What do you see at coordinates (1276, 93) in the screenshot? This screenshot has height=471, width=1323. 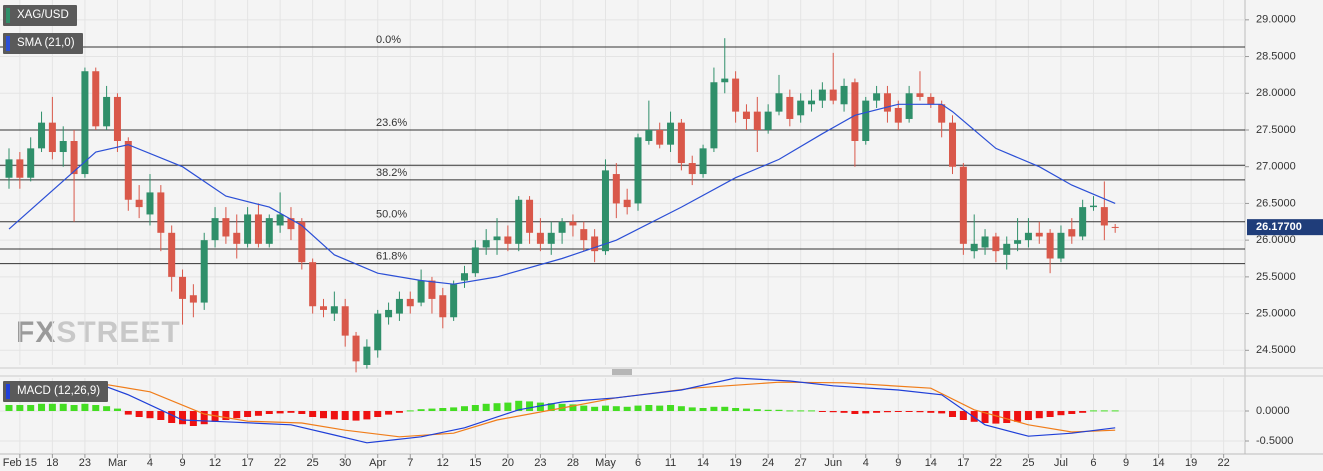 I see `y-tick-label: 28.0000` at bounding box center [1276, 93].